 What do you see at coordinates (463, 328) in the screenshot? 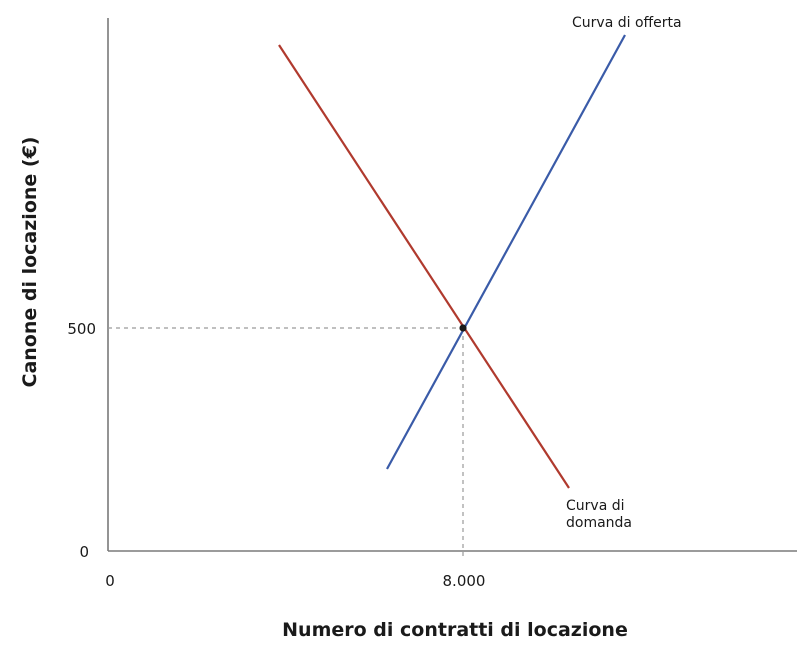
I see `equilibrium-point` at bounding box center [463, 328].